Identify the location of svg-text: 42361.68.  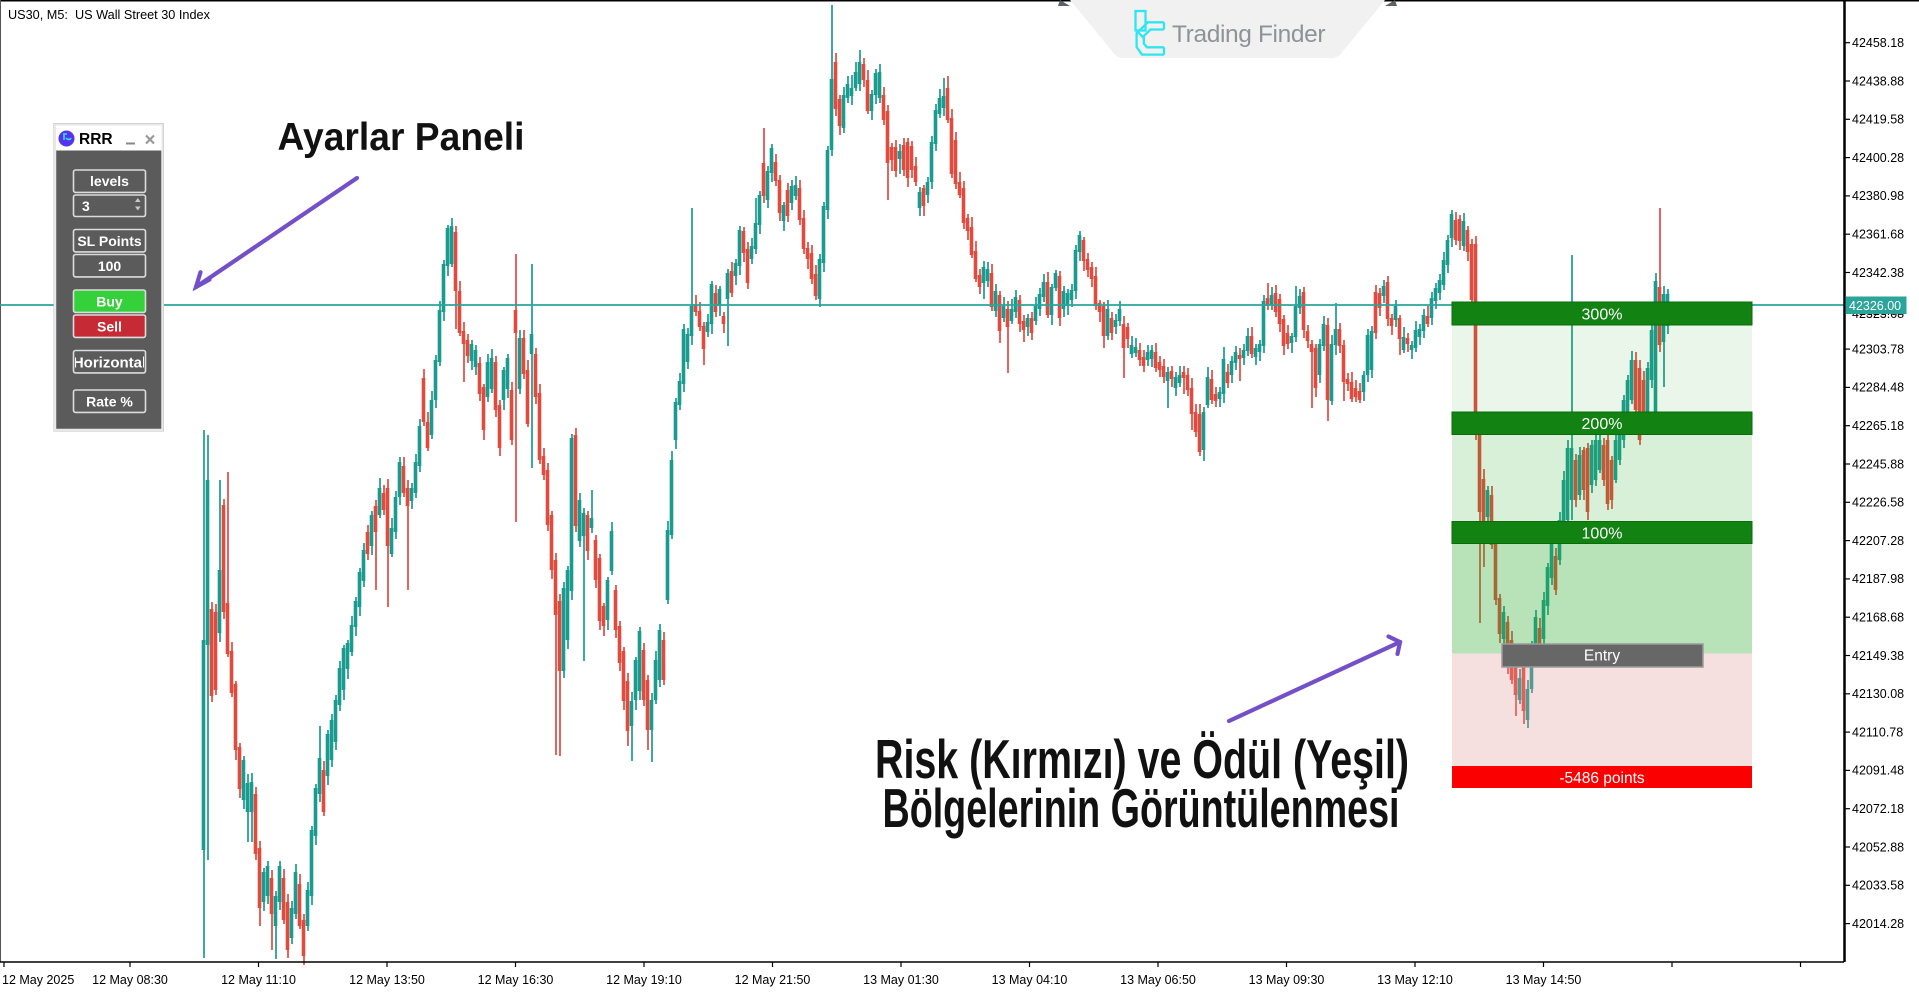
(1878, 235).